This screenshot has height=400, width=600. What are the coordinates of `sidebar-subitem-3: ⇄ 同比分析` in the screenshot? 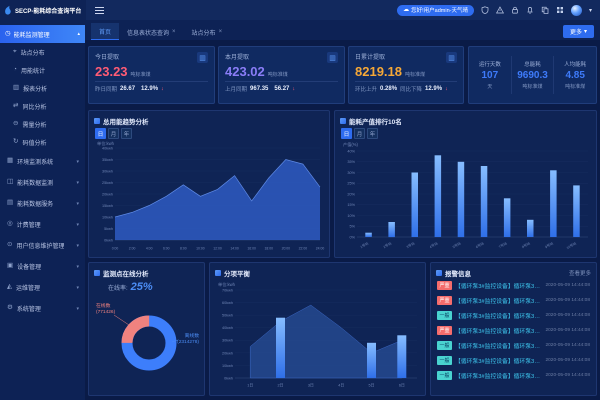 It's located at (42, 106).